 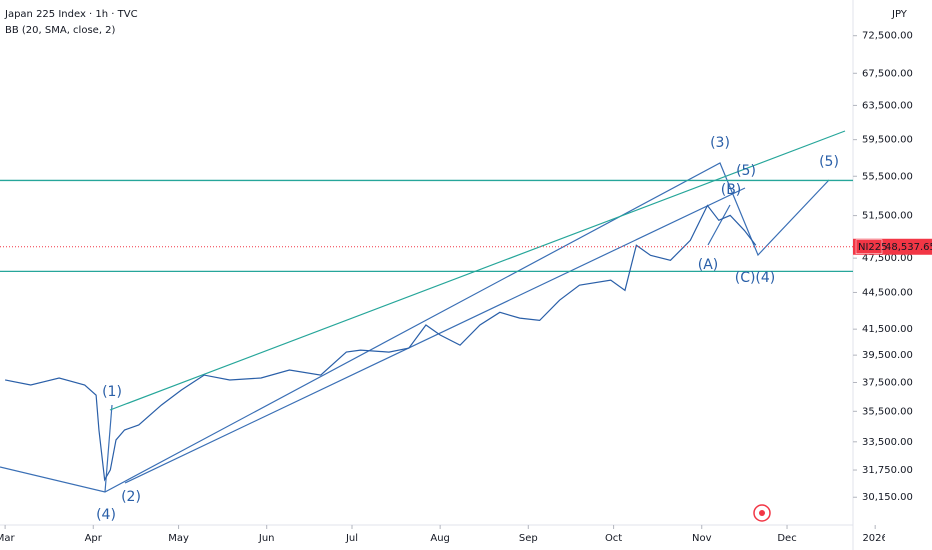 What do you see at coordinates (708, 265) in the screenshot?
I see `wave-label: (A)` at bounding box center [708, 265].